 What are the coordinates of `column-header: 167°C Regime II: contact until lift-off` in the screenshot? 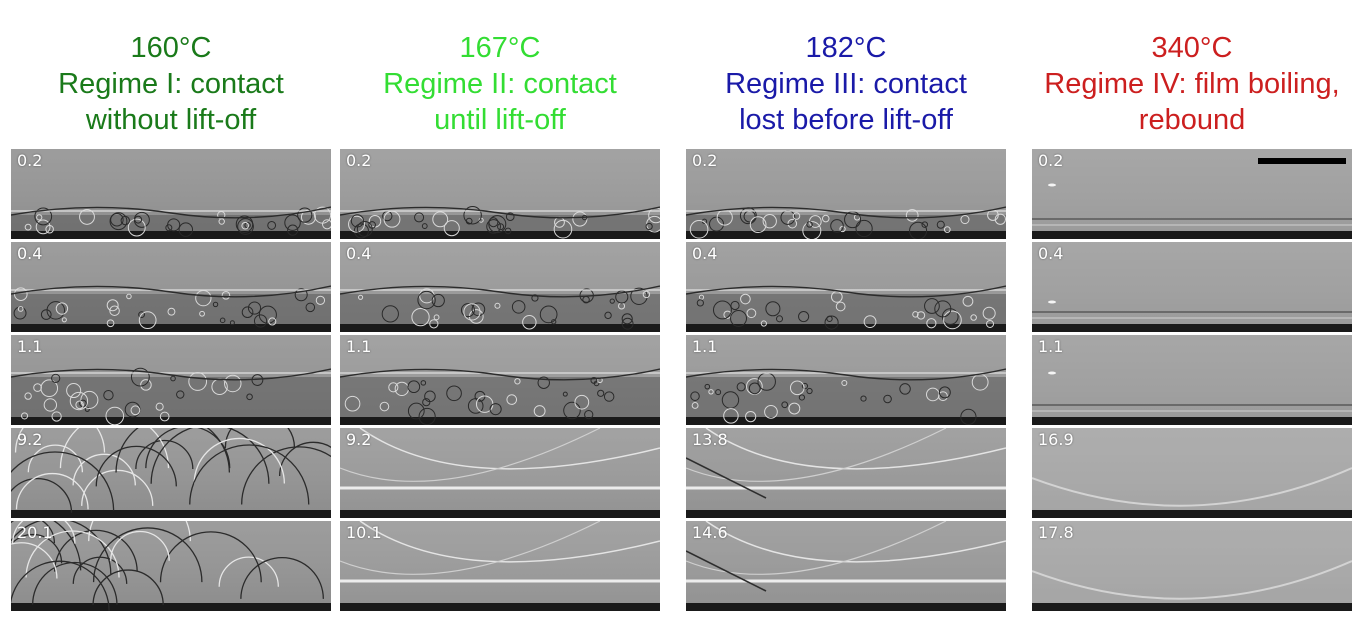 It's located at (500, 84).